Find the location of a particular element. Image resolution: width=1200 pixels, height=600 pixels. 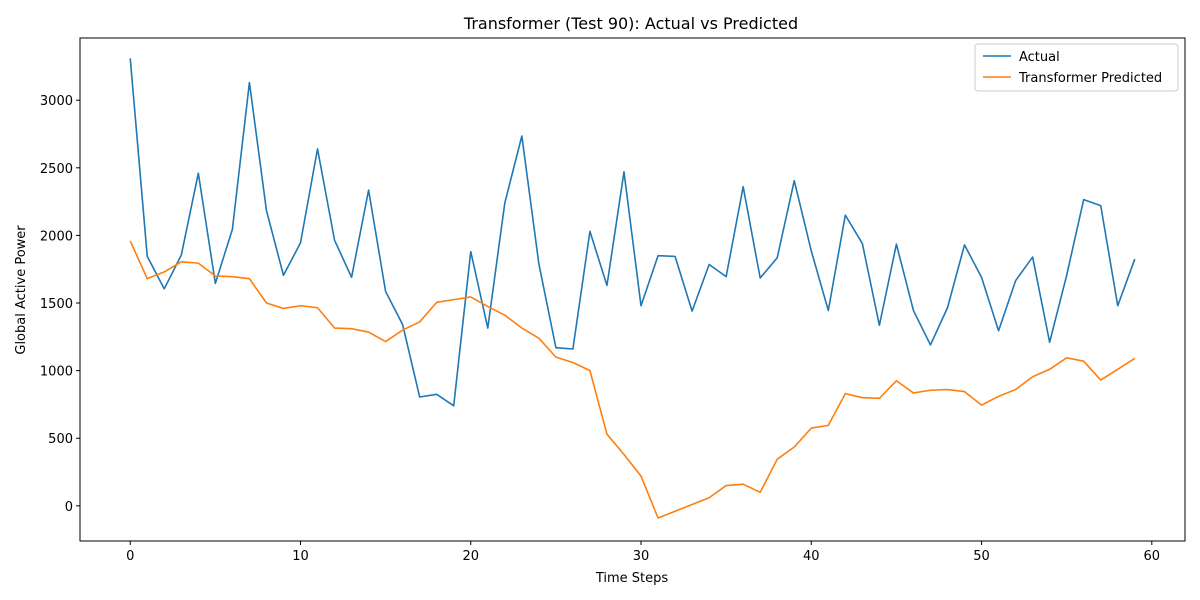

x-tick-label: 30 is located at coordinates (641, 556).